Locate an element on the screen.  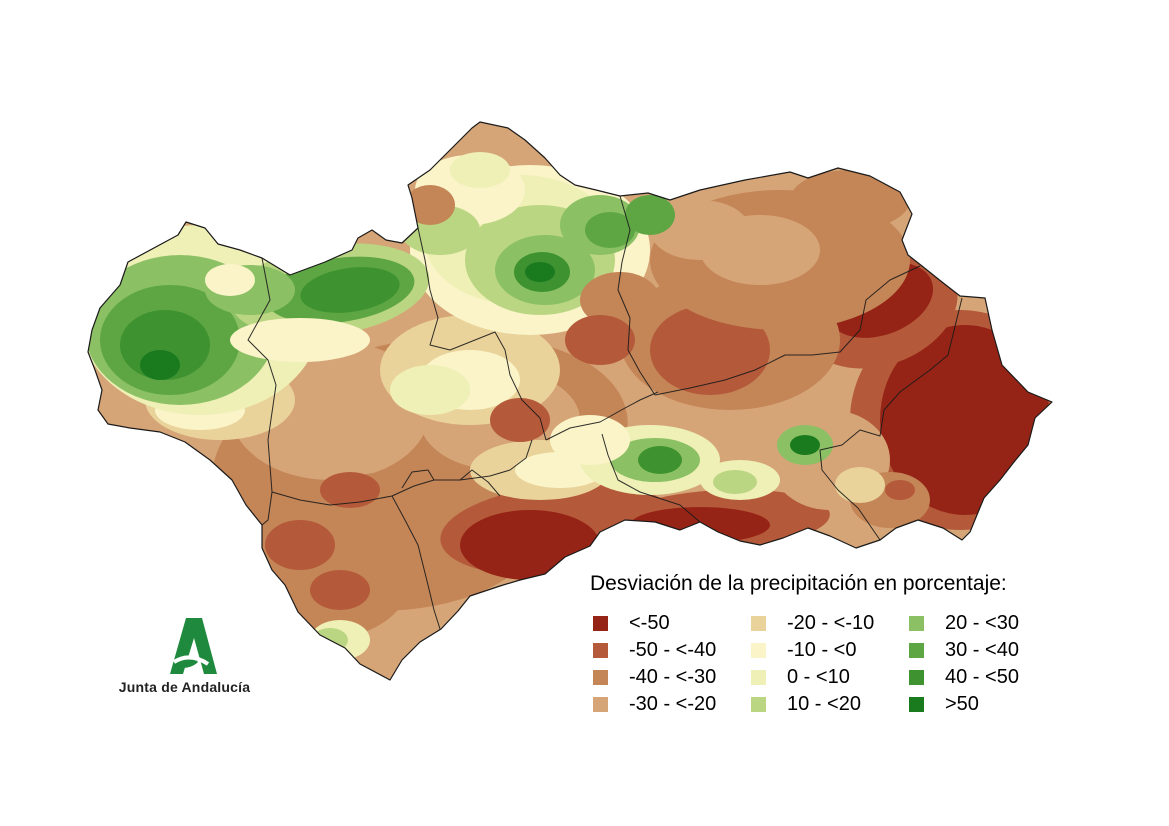
legend-item: -20 - <-10 is located at coordinates (830, 623).